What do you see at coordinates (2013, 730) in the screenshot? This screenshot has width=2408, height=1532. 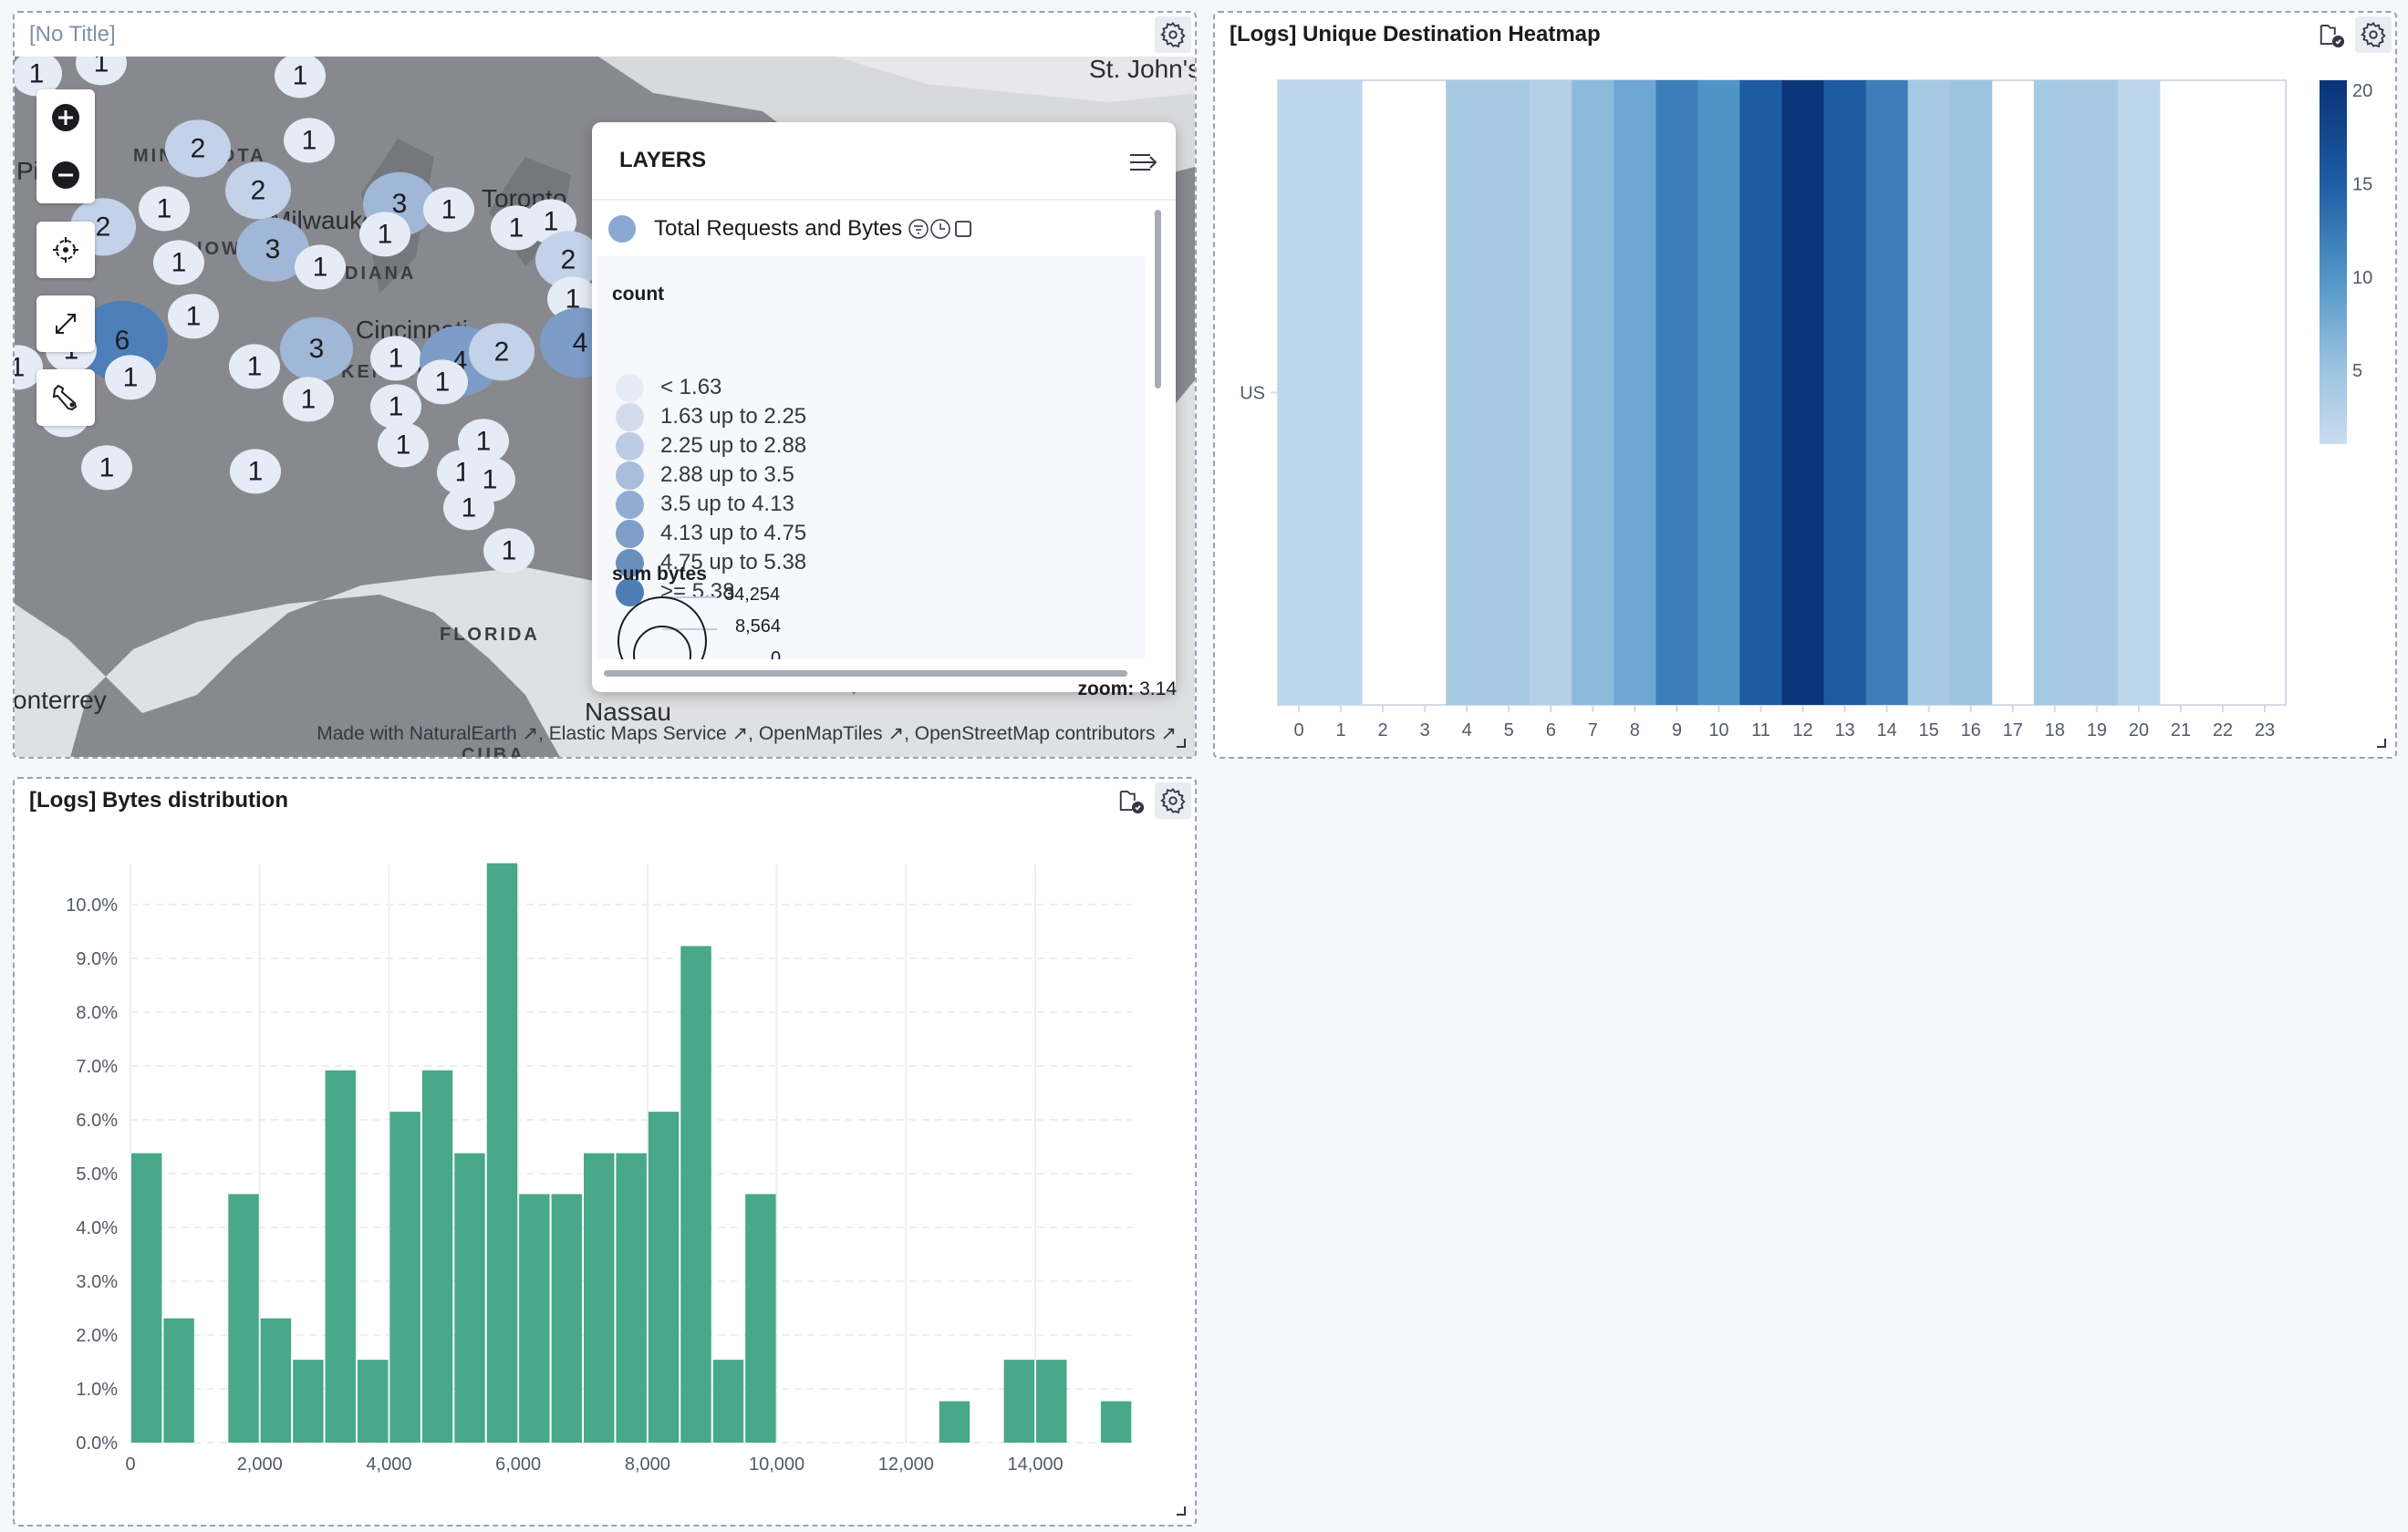 I see `x-tick-label: 17` at bounding box center [2013, 730].